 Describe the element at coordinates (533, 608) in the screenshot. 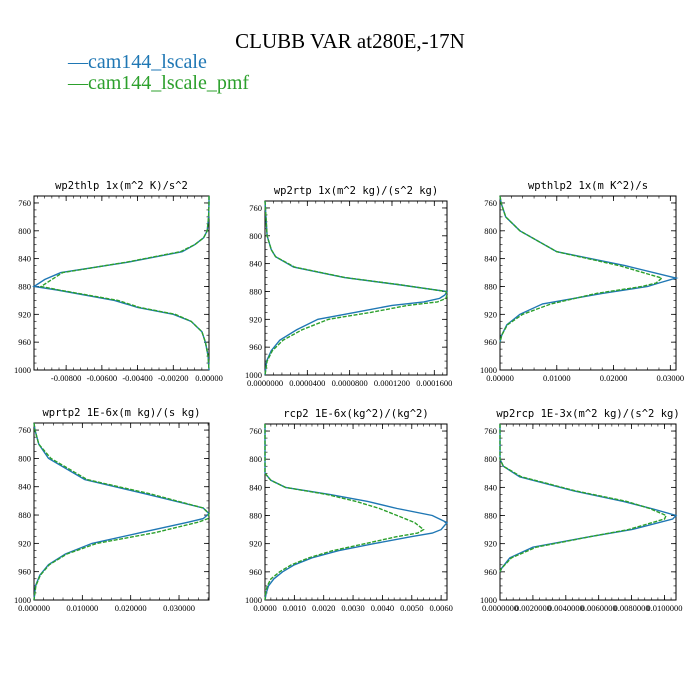

I see `x-tick-label: 0.0020000` at that location.